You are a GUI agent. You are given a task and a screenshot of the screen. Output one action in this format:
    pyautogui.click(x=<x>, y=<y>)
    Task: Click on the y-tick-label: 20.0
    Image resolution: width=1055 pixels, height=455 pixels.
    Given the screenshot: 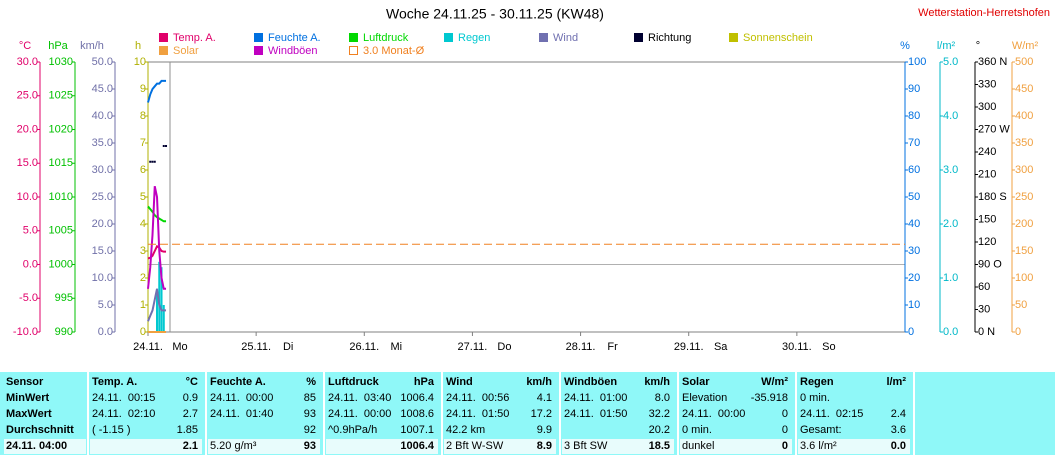 What is the action you would take?
    pyautogui.click(x=102, y=224)
    